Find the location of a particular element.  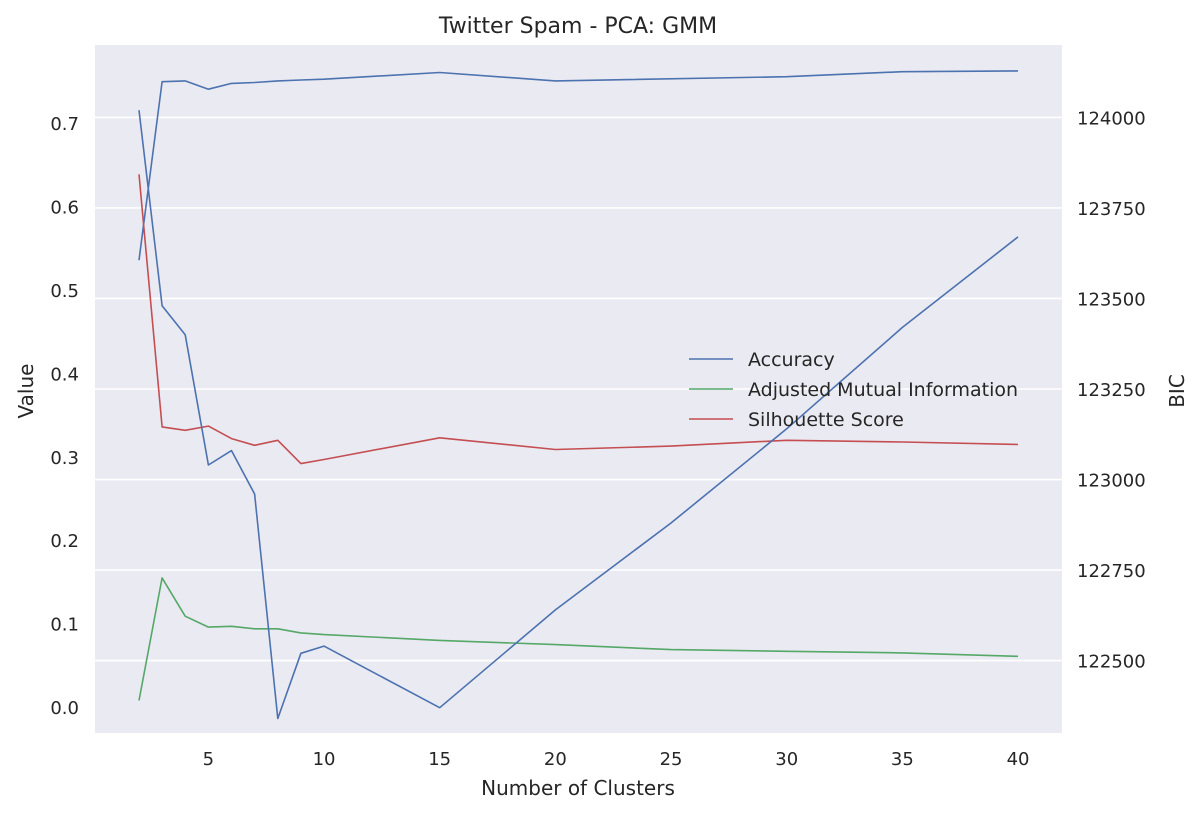

y2-tick-label: 123750 is located at coordinates (1111, 209).